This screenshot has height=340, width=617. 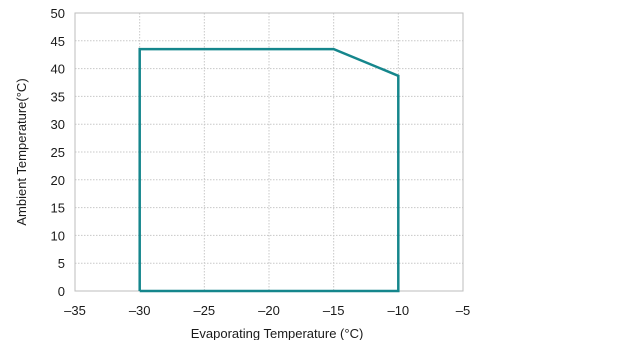 I want to click on x-tick-label: –10, so click(x=398, y=310).